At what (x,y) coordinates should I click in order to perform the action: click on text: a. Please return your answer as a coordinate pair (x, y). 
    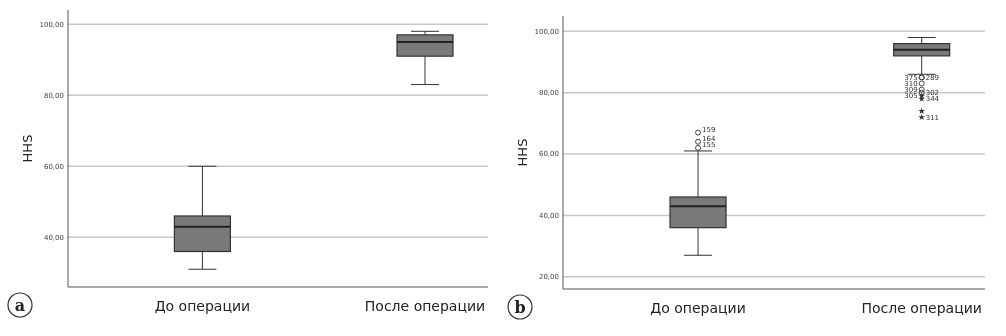
    Looking at the image, I should click on (20, 305).